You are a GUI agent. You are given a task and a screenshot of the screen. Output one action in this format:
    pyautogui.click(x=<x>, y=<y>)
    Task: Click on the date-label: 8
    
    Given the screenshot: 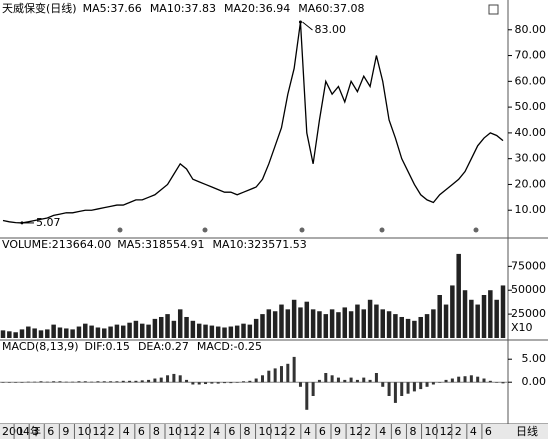 What is the action you would take?
    pyautogui.click(x=246, y=431)
    